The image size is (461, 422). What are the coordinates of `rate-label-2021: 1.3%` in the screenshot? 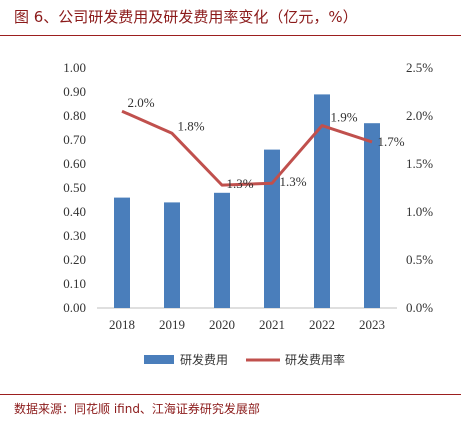 It's located at (292, 181).